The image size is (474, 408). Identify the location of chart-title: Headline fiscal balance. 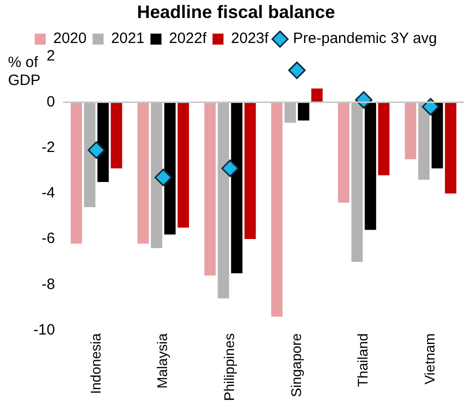
(236, 12).